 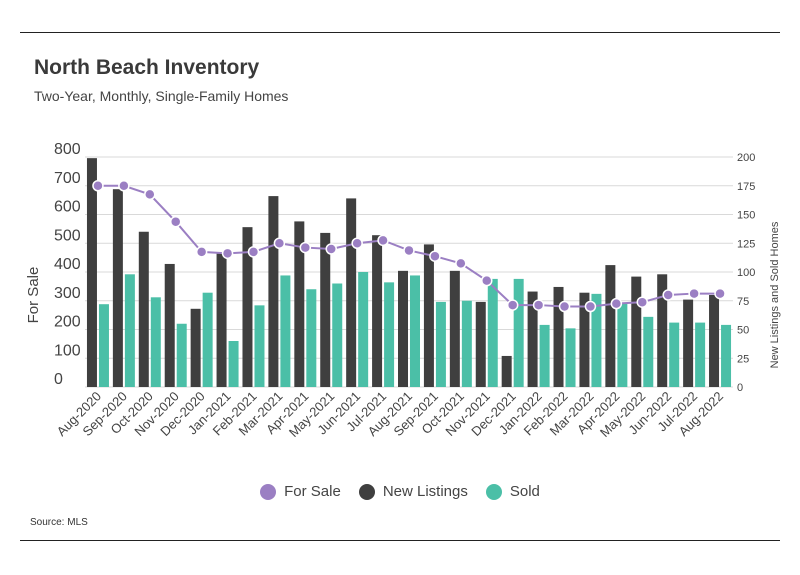 I want to click on y2-tick-label: 150, so click(x=746, y=216).